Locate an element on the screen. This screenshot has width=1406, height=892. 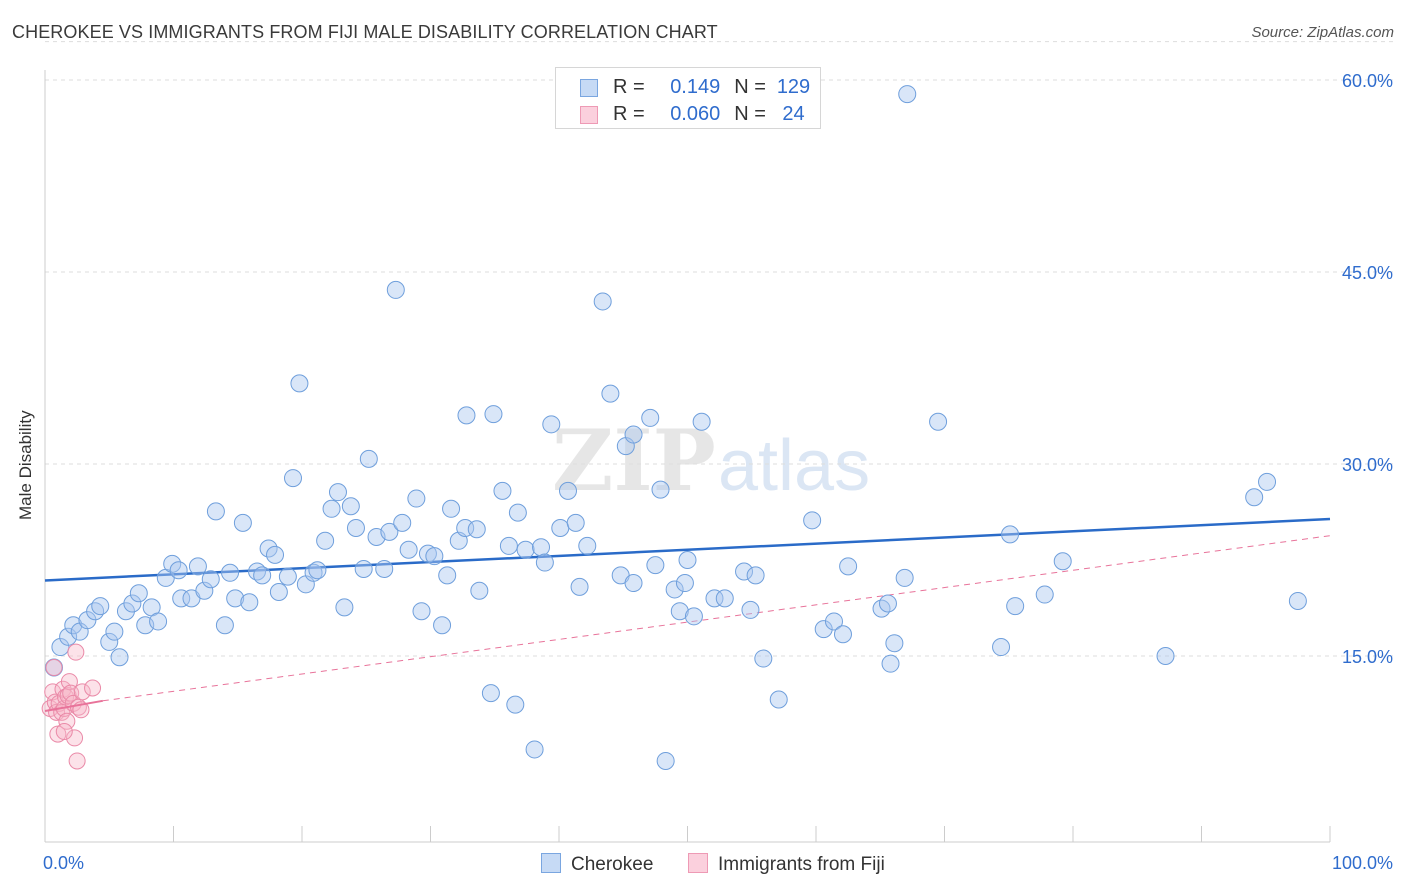
legend-item-fiji: Immigrants from Fiji is located at coordinates (786, 864).